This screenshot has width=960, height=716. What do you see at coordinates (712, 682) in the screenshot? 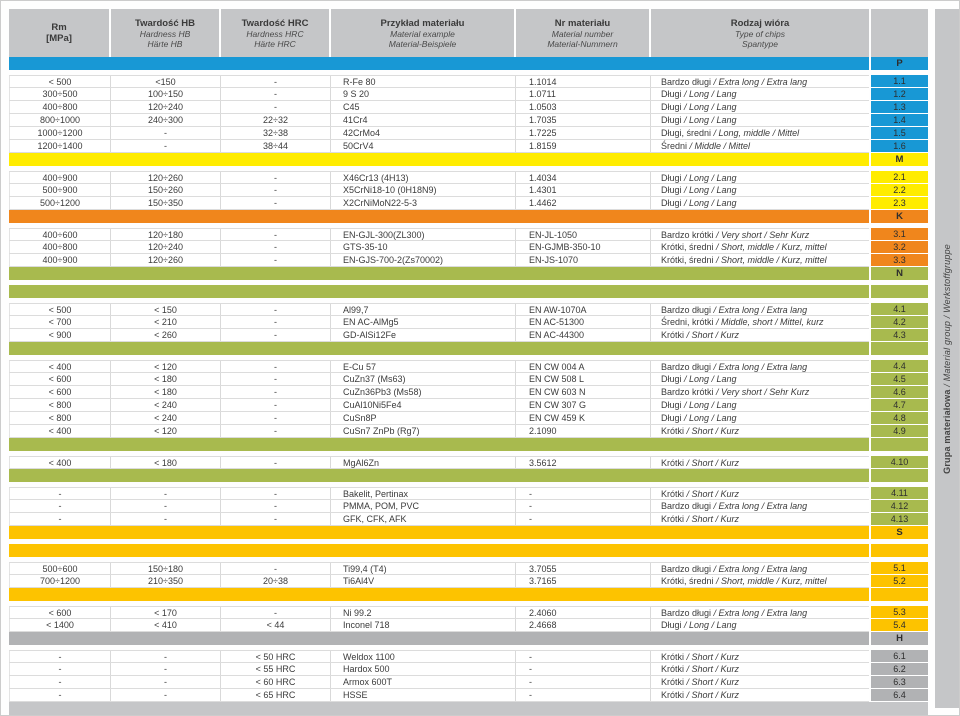
I see `chip-type-intl: / Short / Kurz` at bounding box center [712, 682].